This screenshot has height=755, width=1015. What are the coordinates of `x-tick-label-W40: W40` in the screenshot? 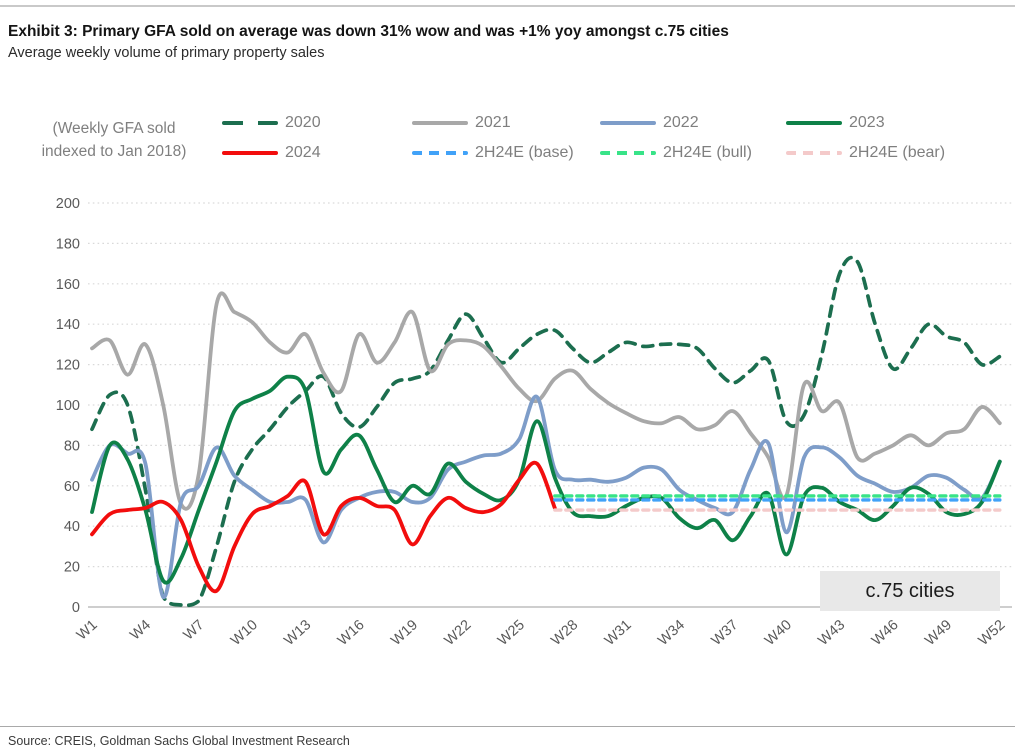 It's located at (778, 633).